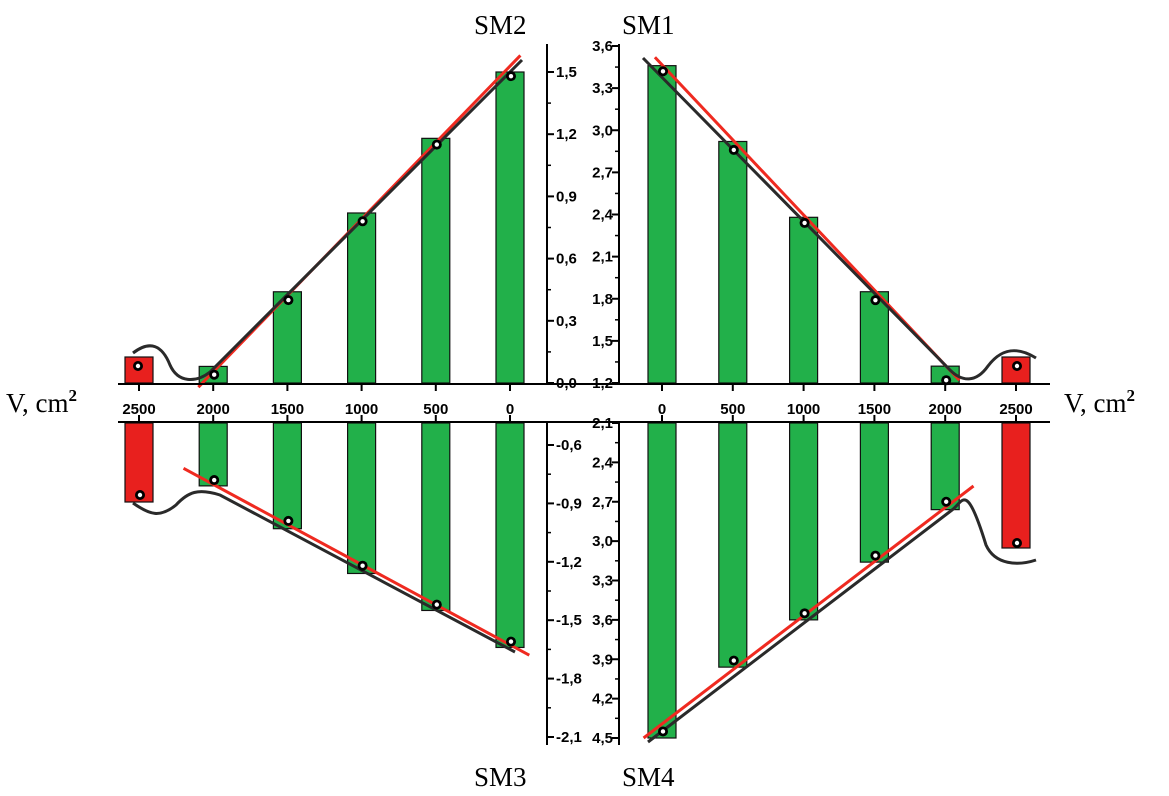 This screenshot has width=1169, height=796. What do you see at coordinates (569, 679) in the screenshot?
I see `y-tick-label-sm3: -1,8` at bounding box center [569, 679].